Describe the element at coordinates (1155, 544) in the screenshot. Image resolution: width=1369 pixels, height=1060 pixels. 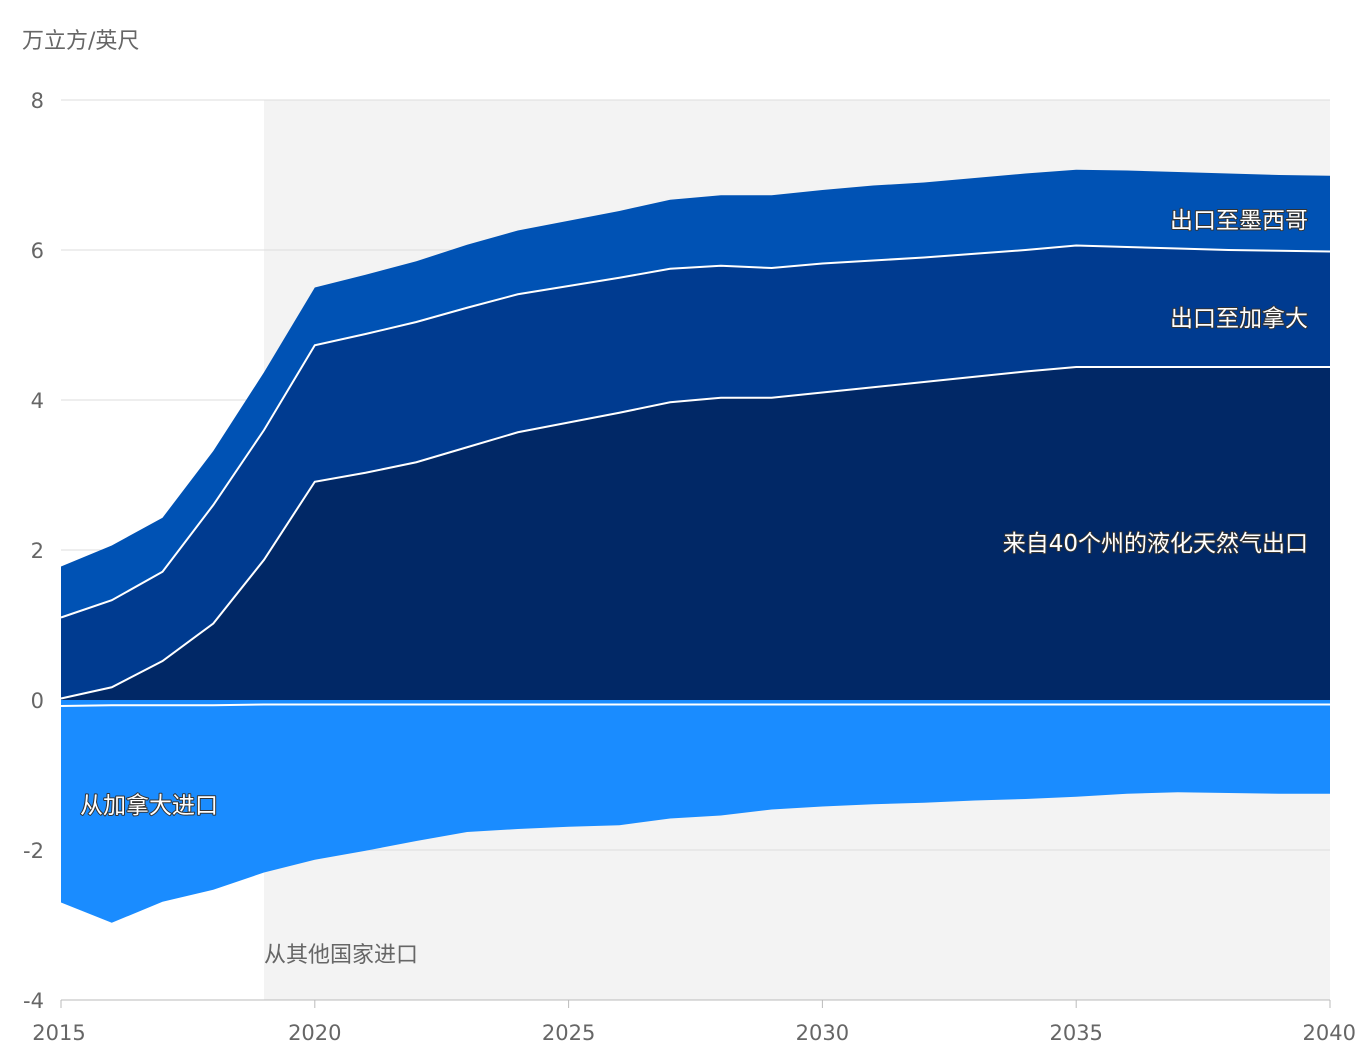
I see `label-lng-exports: 来自40个州的液化天然气出口` at that location.